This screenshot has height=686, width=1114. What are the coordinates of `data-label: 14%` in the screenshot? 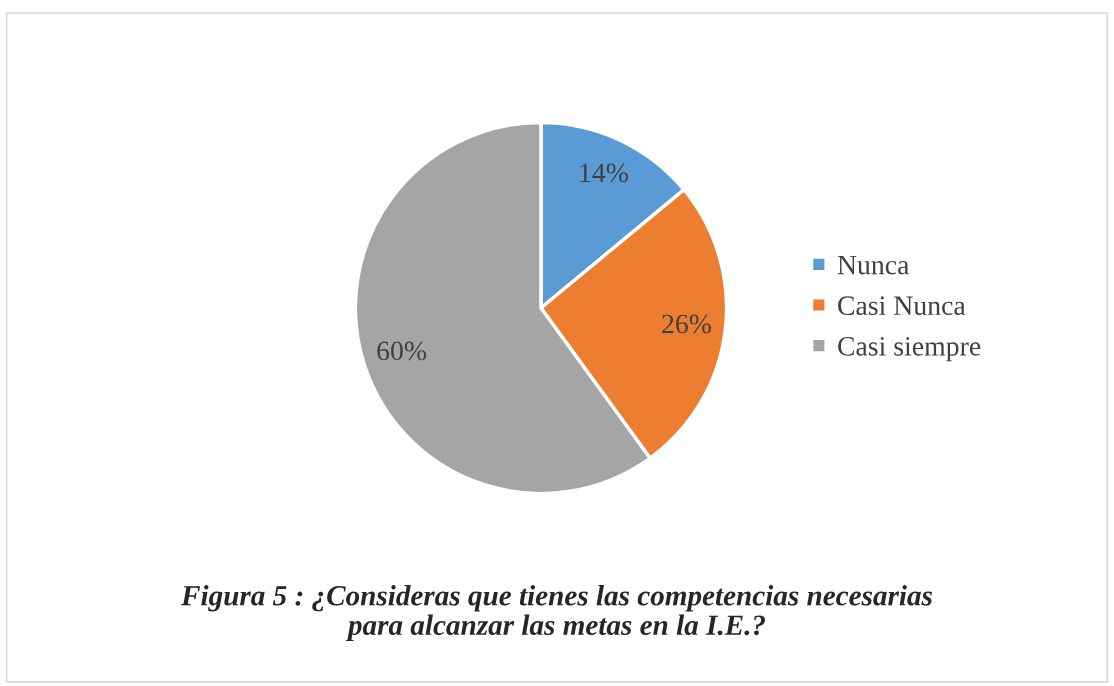 It's located at (604, 173).